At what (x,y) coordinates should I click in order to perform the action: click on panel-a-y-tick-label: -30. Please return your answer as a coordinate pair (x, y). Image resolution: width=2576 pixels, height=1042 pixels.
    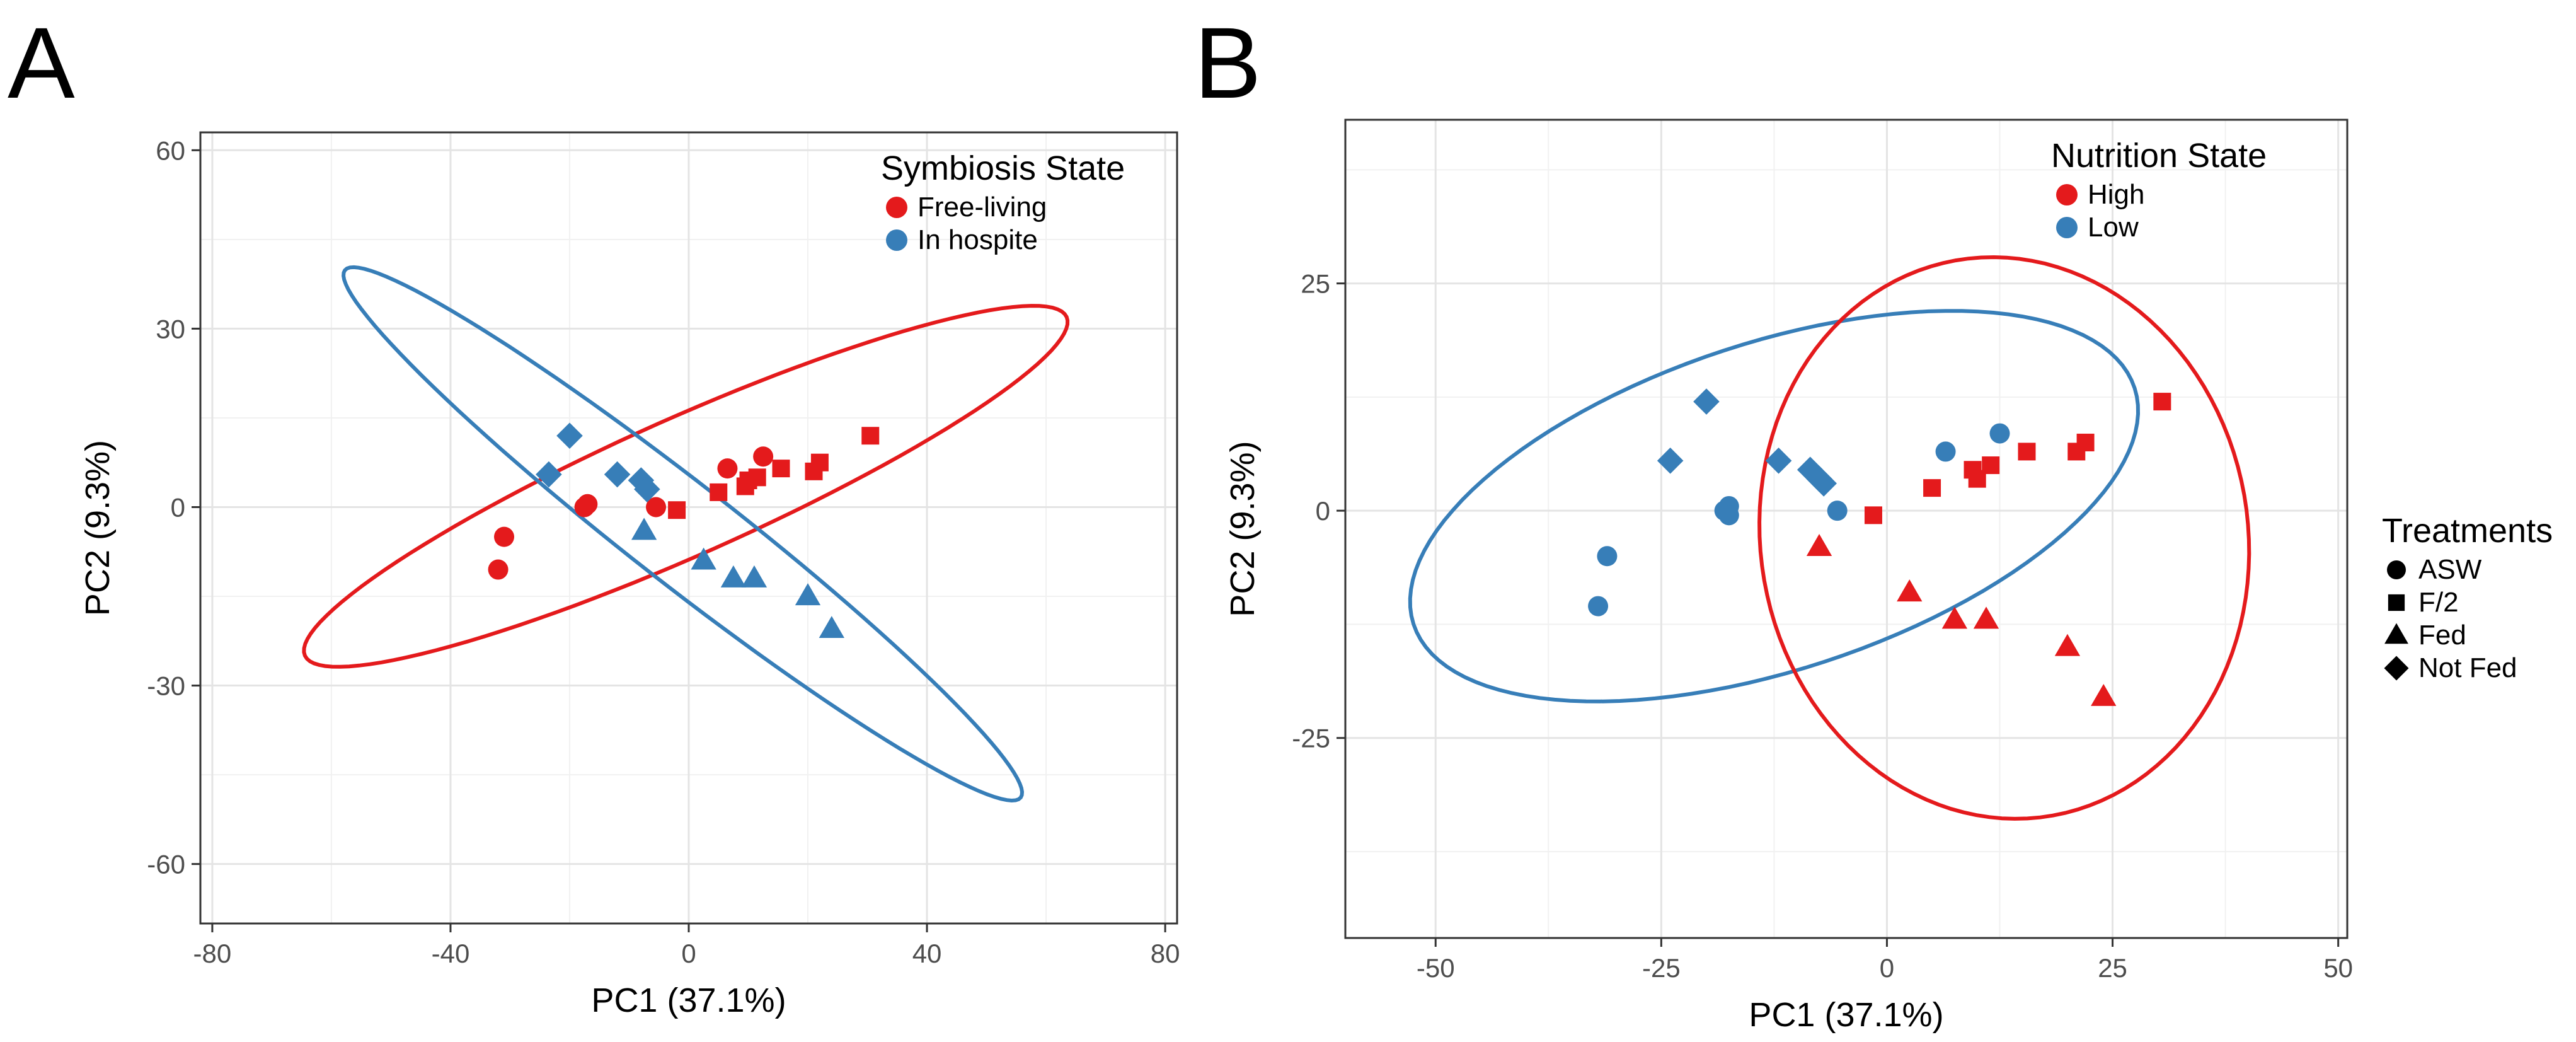
    Looking at the image, I should click on (166, 686).